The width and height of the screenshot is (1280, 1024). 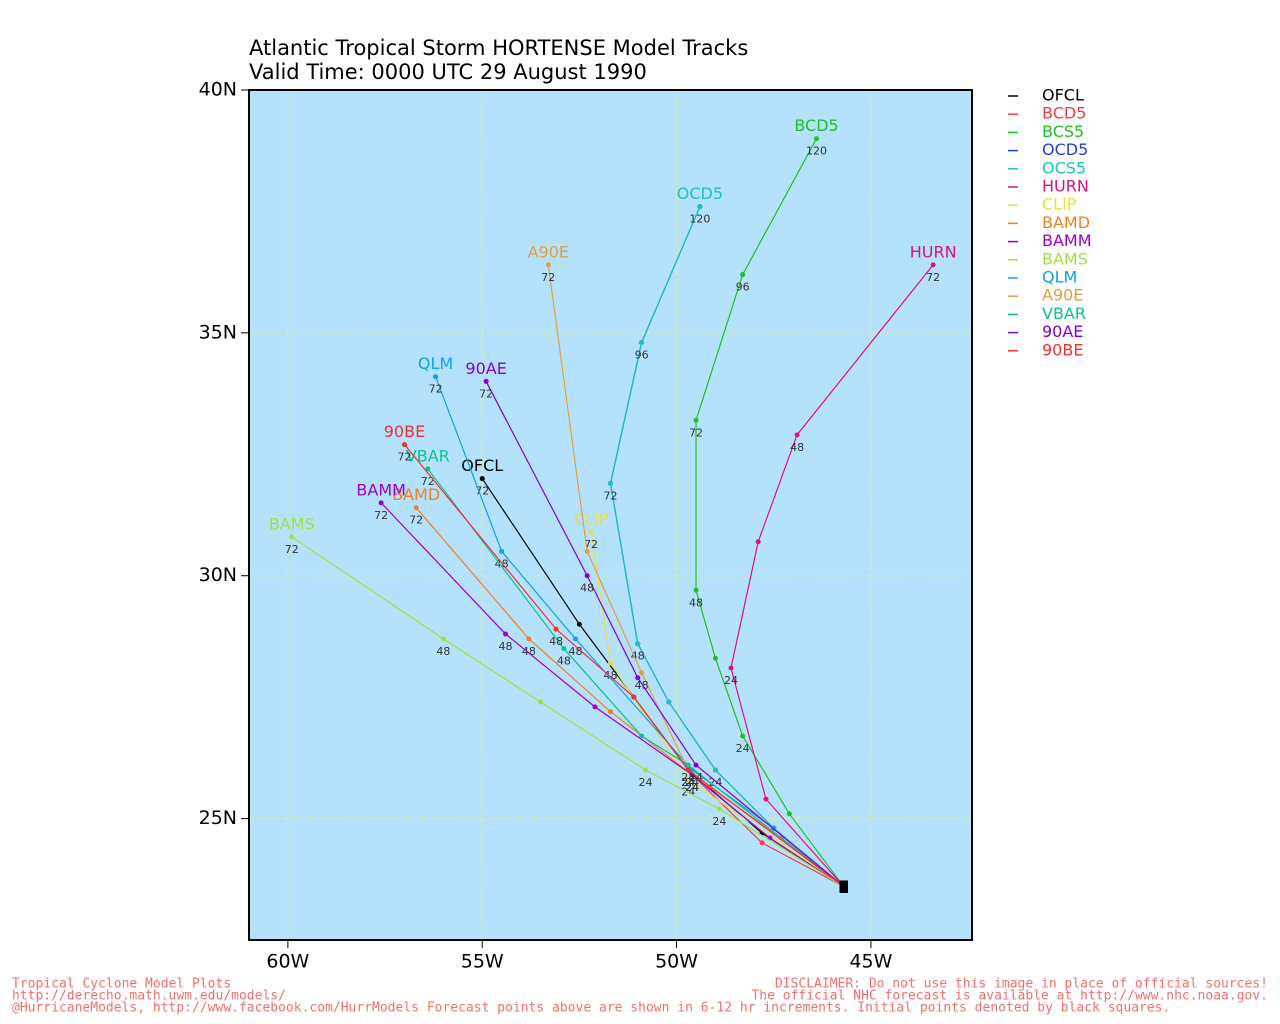 I want to click on hour-label: 96, so click(x=642, y=355).